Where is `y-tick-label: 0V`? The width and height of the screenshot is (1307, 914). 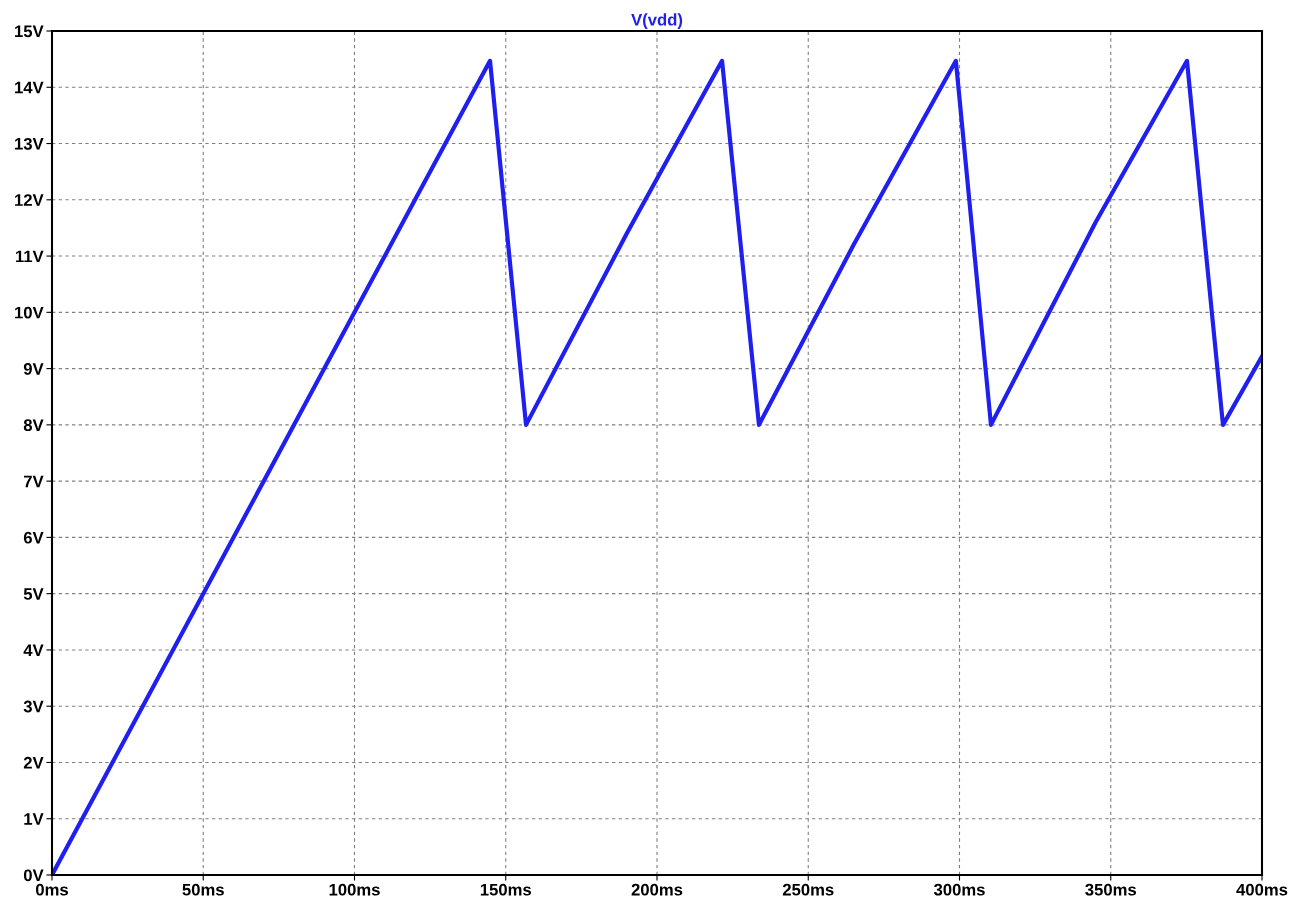 y-tick-label: 0V is located at coordinates (33, 875).